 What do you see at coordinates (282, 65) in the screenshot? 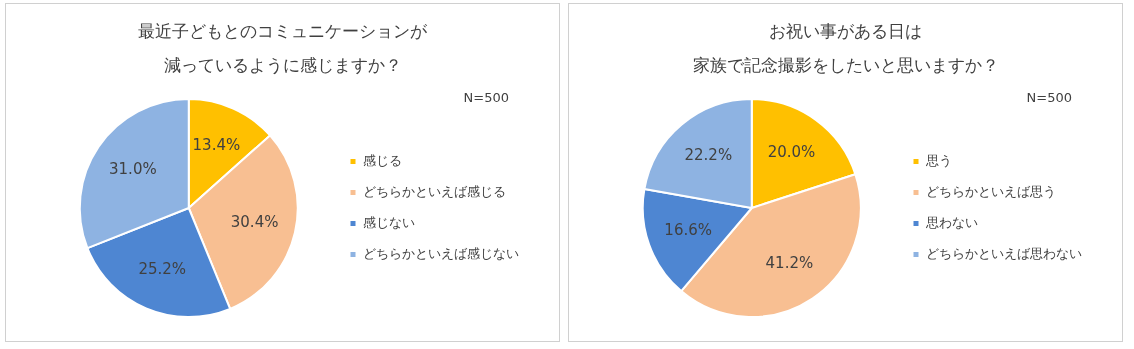
I see `chart-subtitle: 減っているように感じますか？` at bounding box center [282, 65].